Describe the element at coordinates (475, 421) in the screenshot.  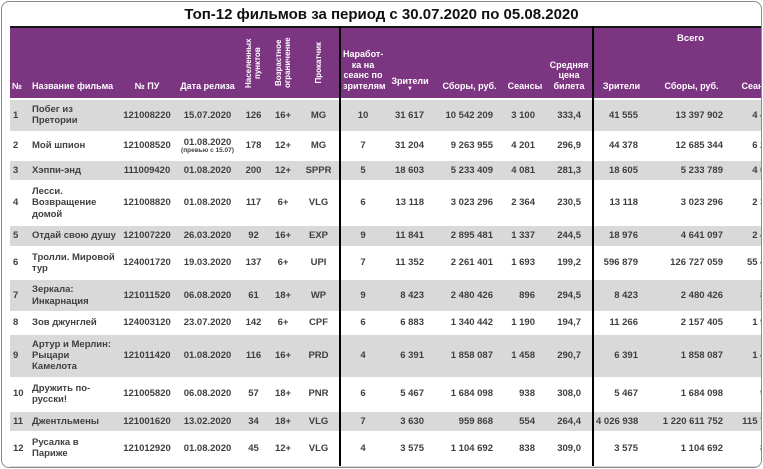
I see `cell-gross: 959 868` at that location.